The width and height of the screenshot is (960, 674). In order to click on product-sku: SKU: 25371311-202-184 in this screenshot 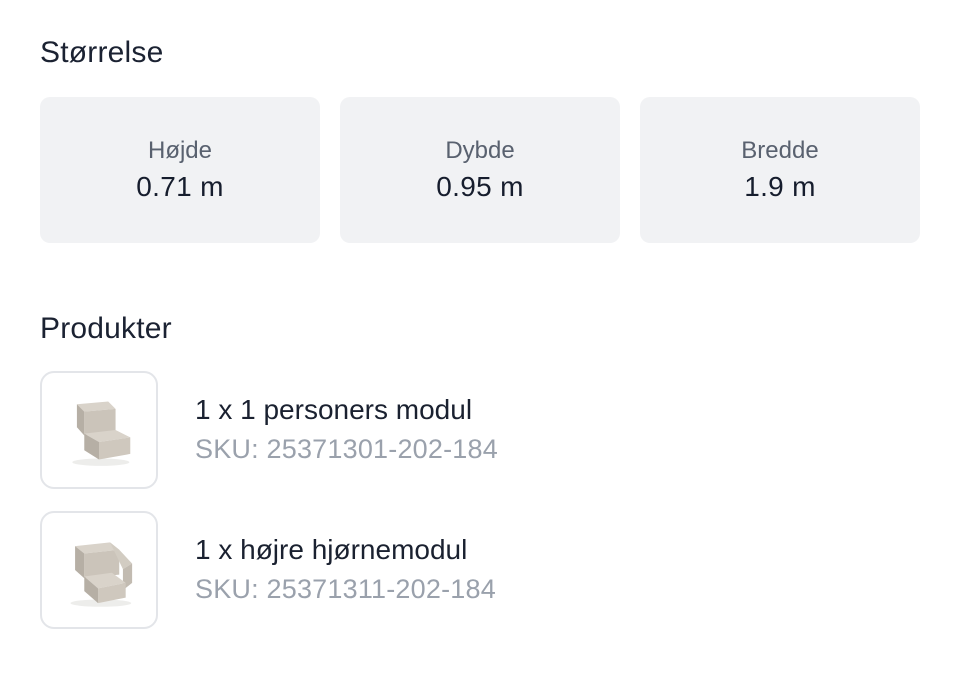, I will do `click(345, 589)`.